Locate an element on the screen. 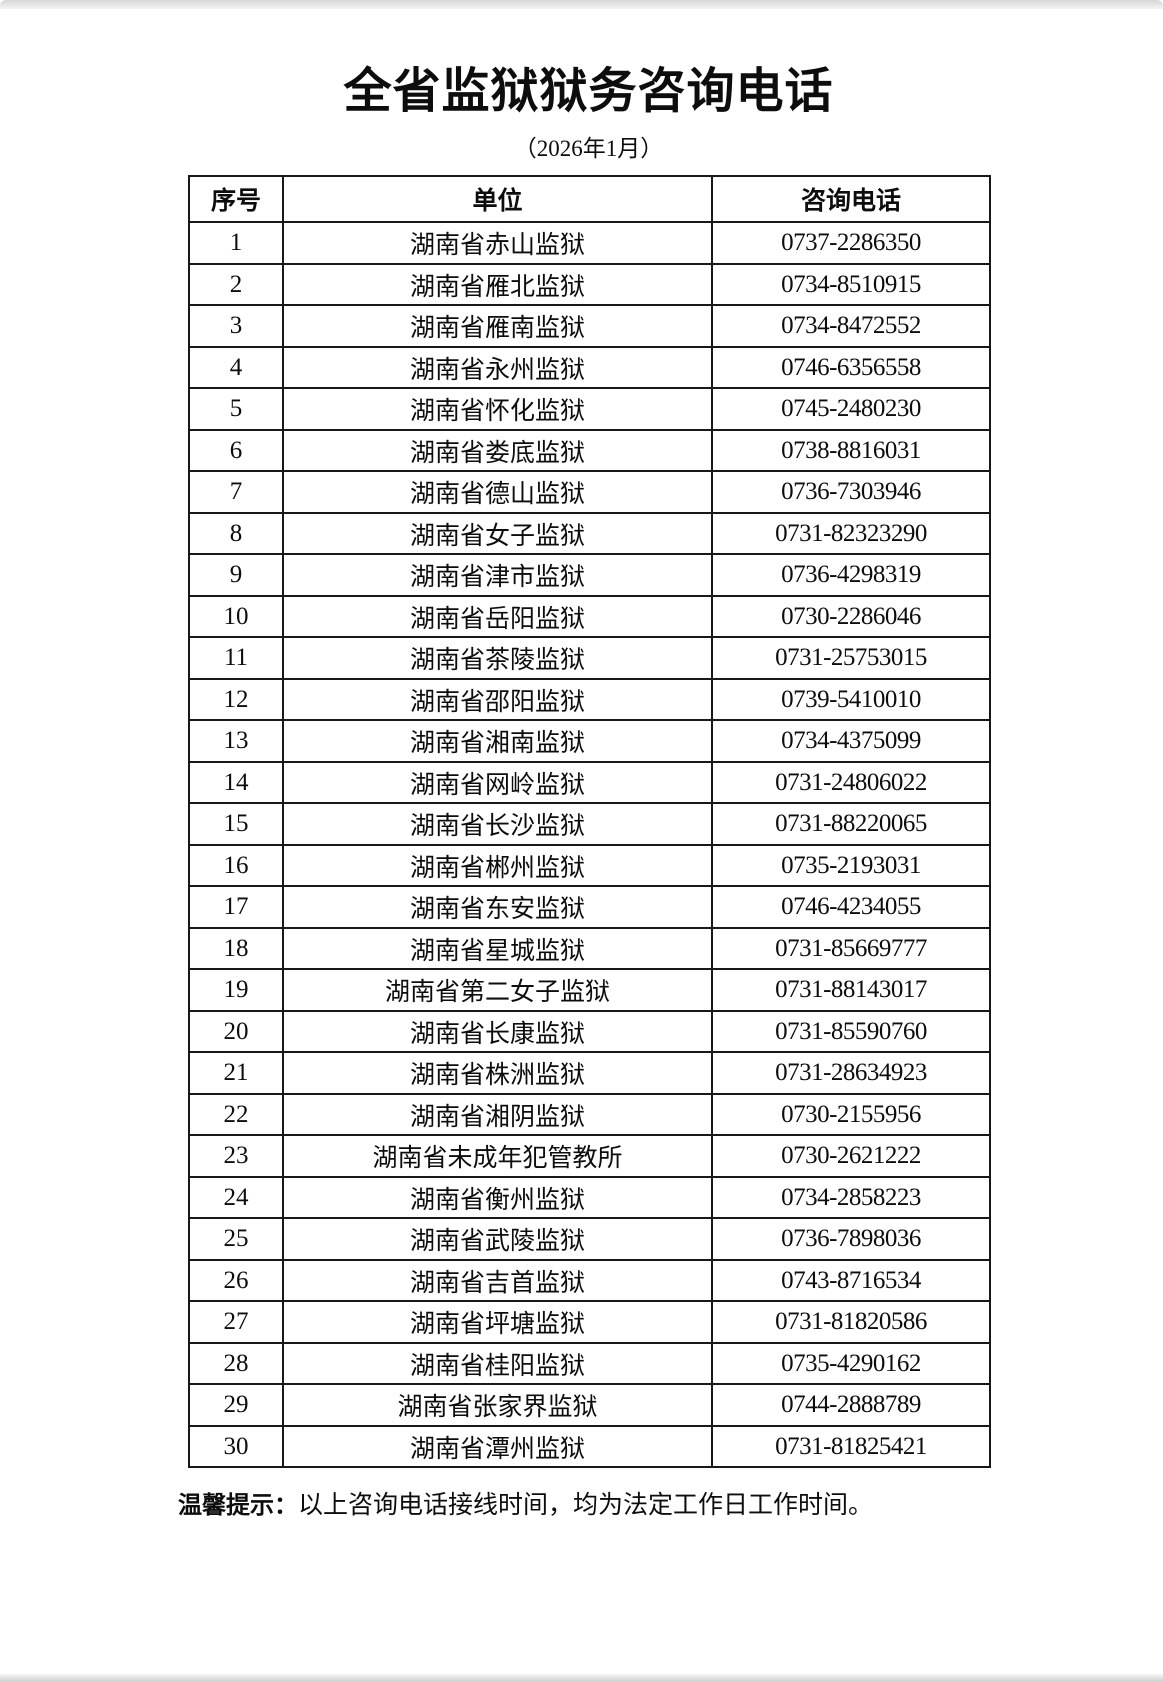 The height and width of the screenshot is (1682, 1163). cell-unit: 湖南省赤山监狱 is located at coordinates (497, 243).